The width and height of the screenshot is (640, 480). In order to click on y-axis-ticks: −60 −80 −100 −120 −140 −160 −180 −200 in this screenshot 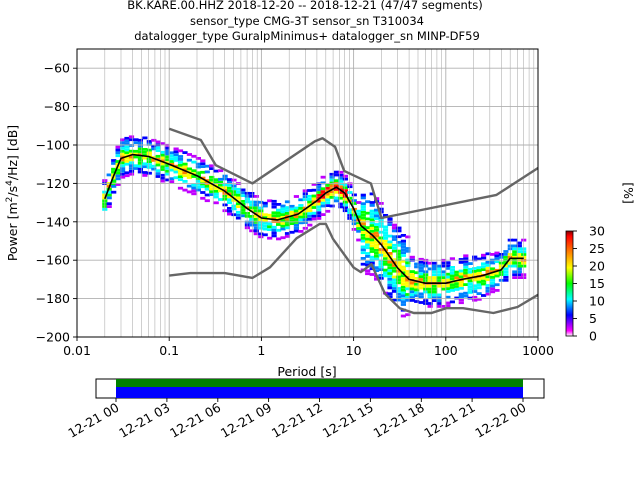, I will do `click(56, 203)`.